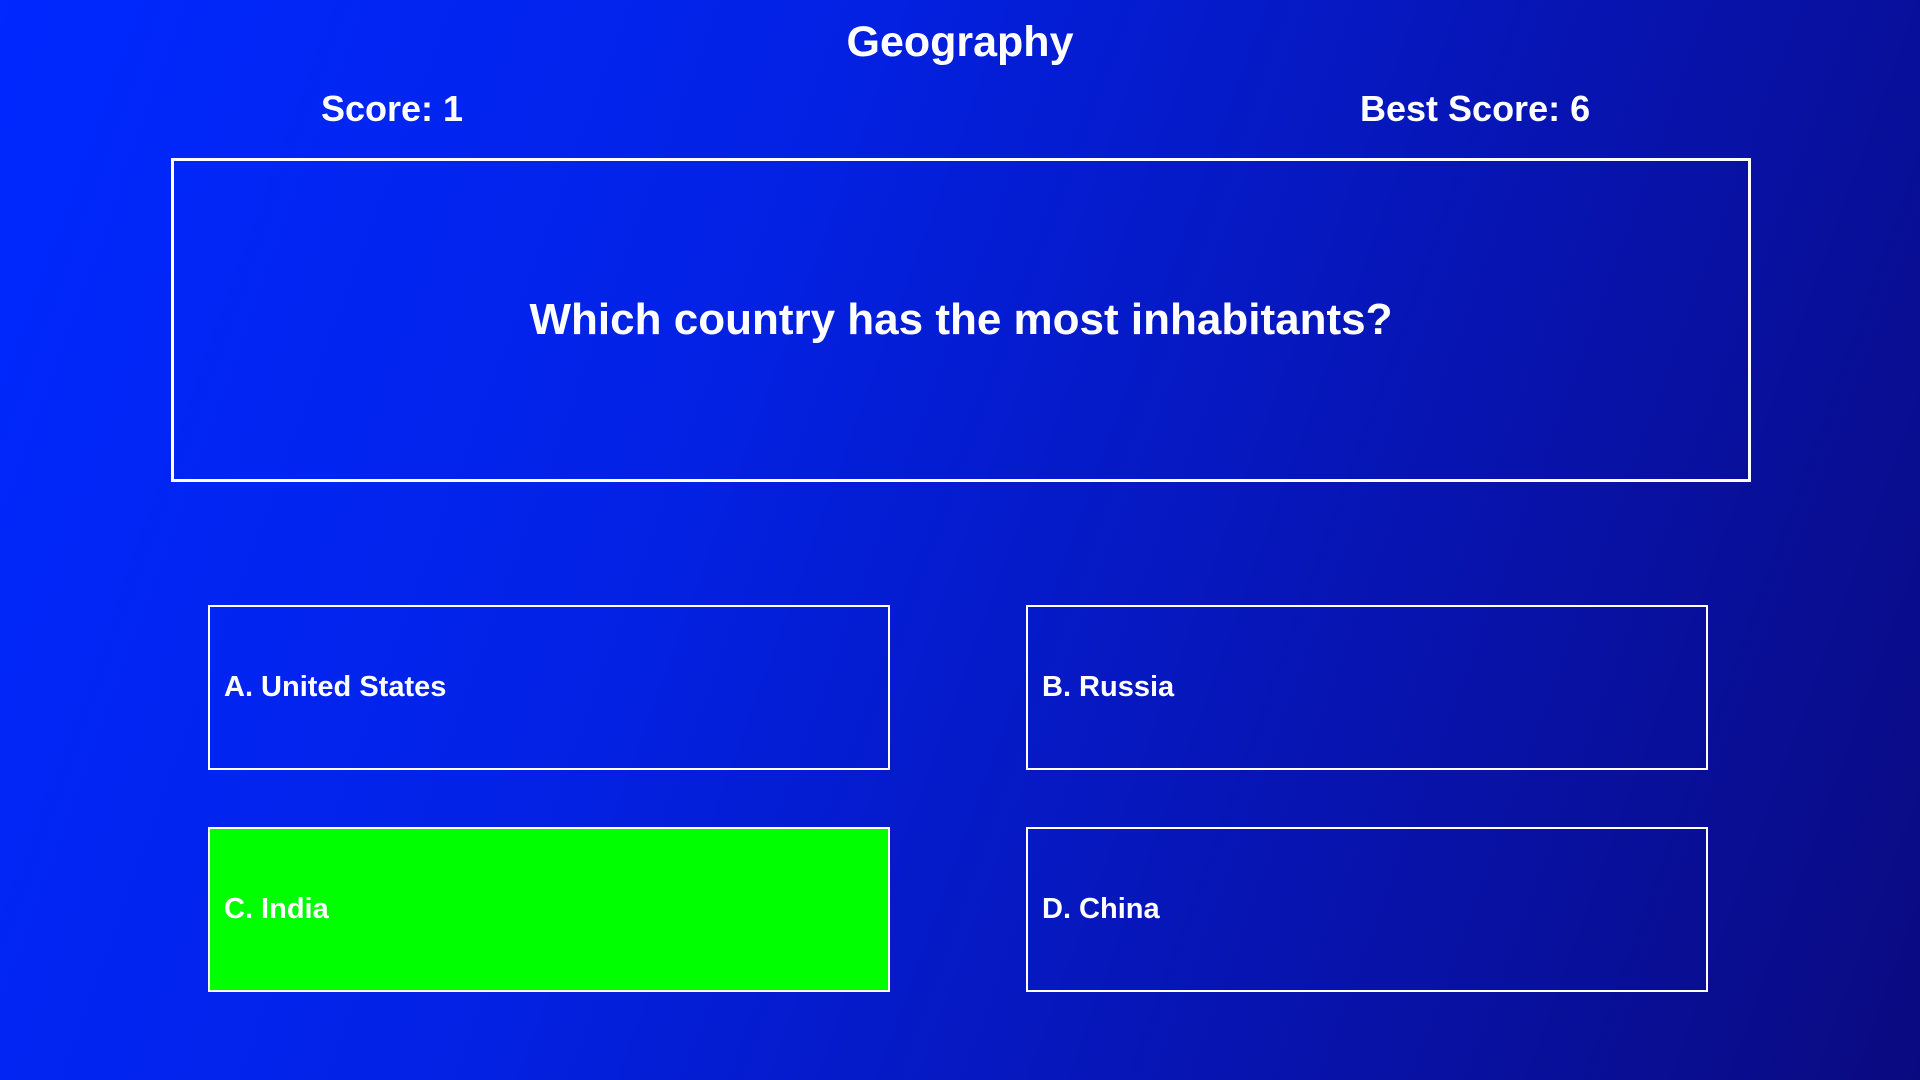 This screenshot has height=1080, width=1920. What do you see at coordinates (549, 687) in the screenshot?
I see `answer-button-a: A. United States` at bounding box center [549, 687].